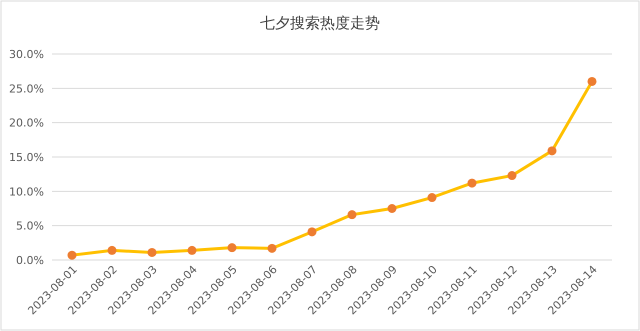  What do you see at coordinates (26, 157) in the screenshot?
I see `ytick: 15.0%` at bounding box center [26, 157].